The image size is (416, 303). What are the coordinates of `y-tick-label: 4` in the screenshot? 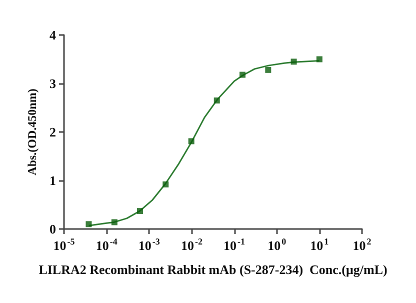 It's located at (53, 35).